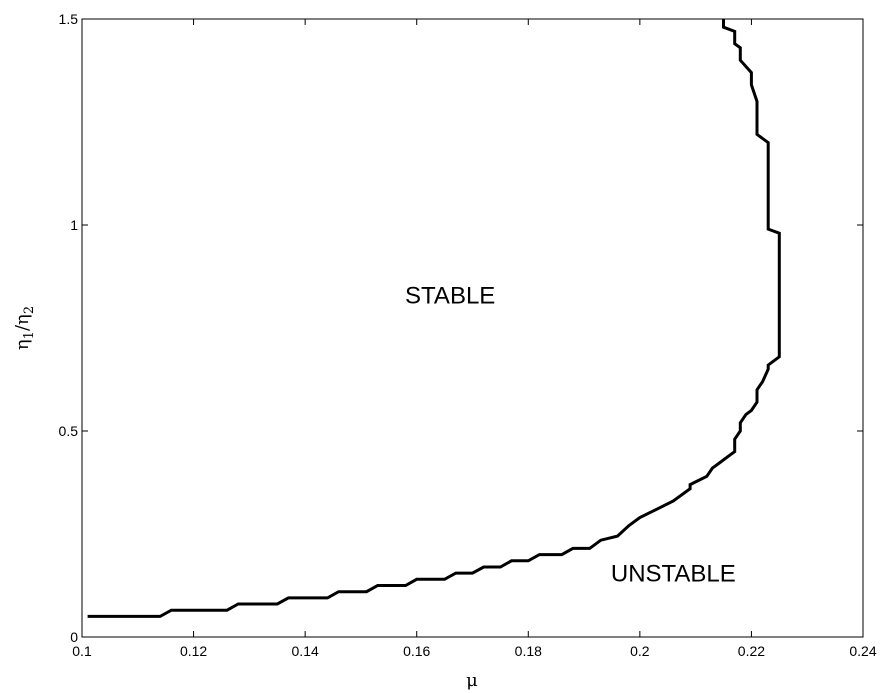 The height and width of the screenshot is (693, 885). I want to click on y-axis-label-eta-1: η, so click(22, 344).